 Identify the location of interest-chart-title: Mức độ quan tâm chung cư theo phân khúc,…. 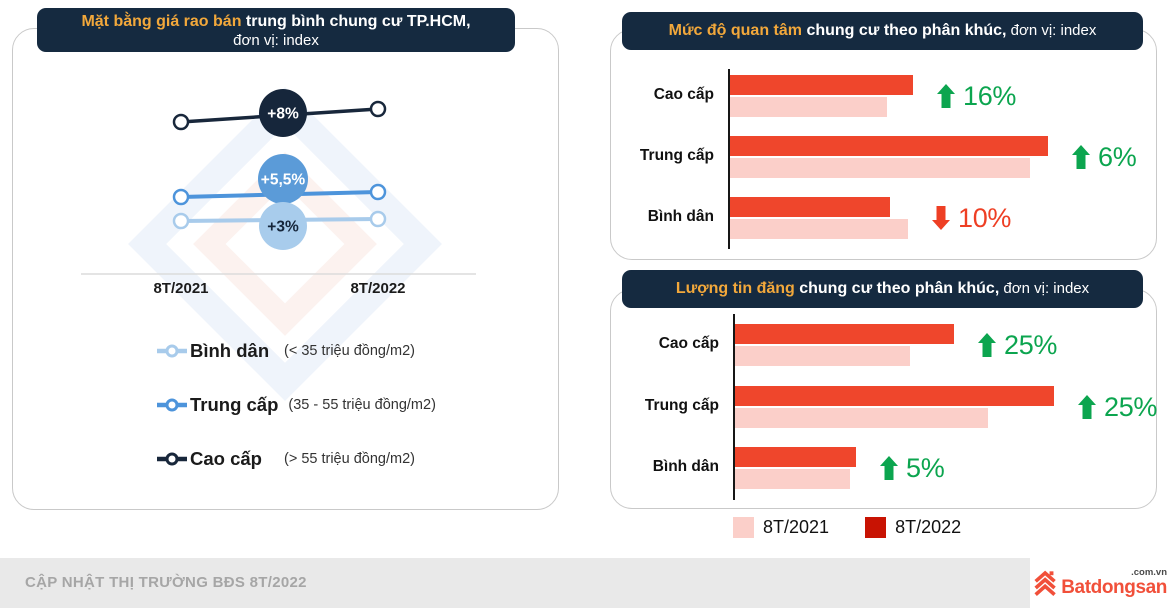
(882, 31).